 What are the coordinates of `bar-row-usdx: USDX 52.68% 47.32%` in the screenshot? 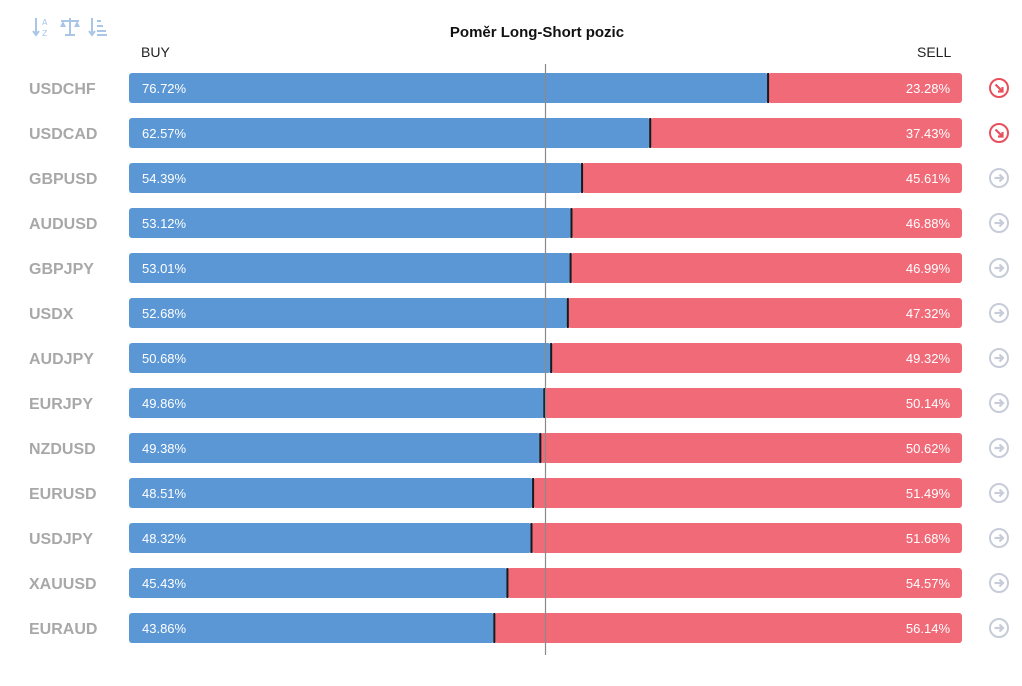 It's located at (519, 313).